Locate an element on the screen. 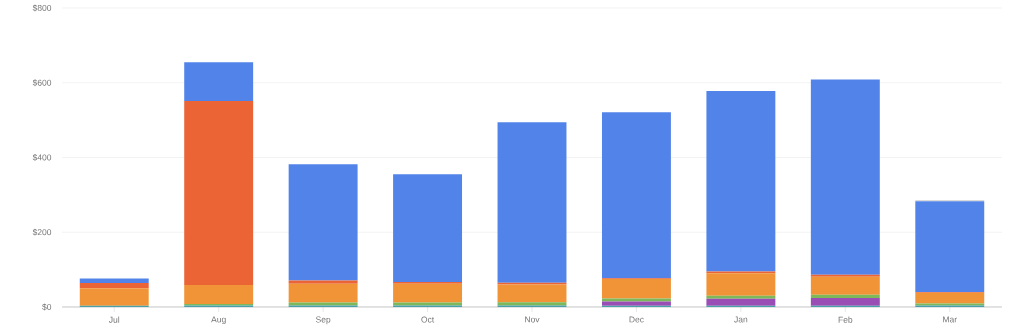 This screenshot has width=1024, height=334. y-tick-label: $600 is located at coordinates (42, 83).